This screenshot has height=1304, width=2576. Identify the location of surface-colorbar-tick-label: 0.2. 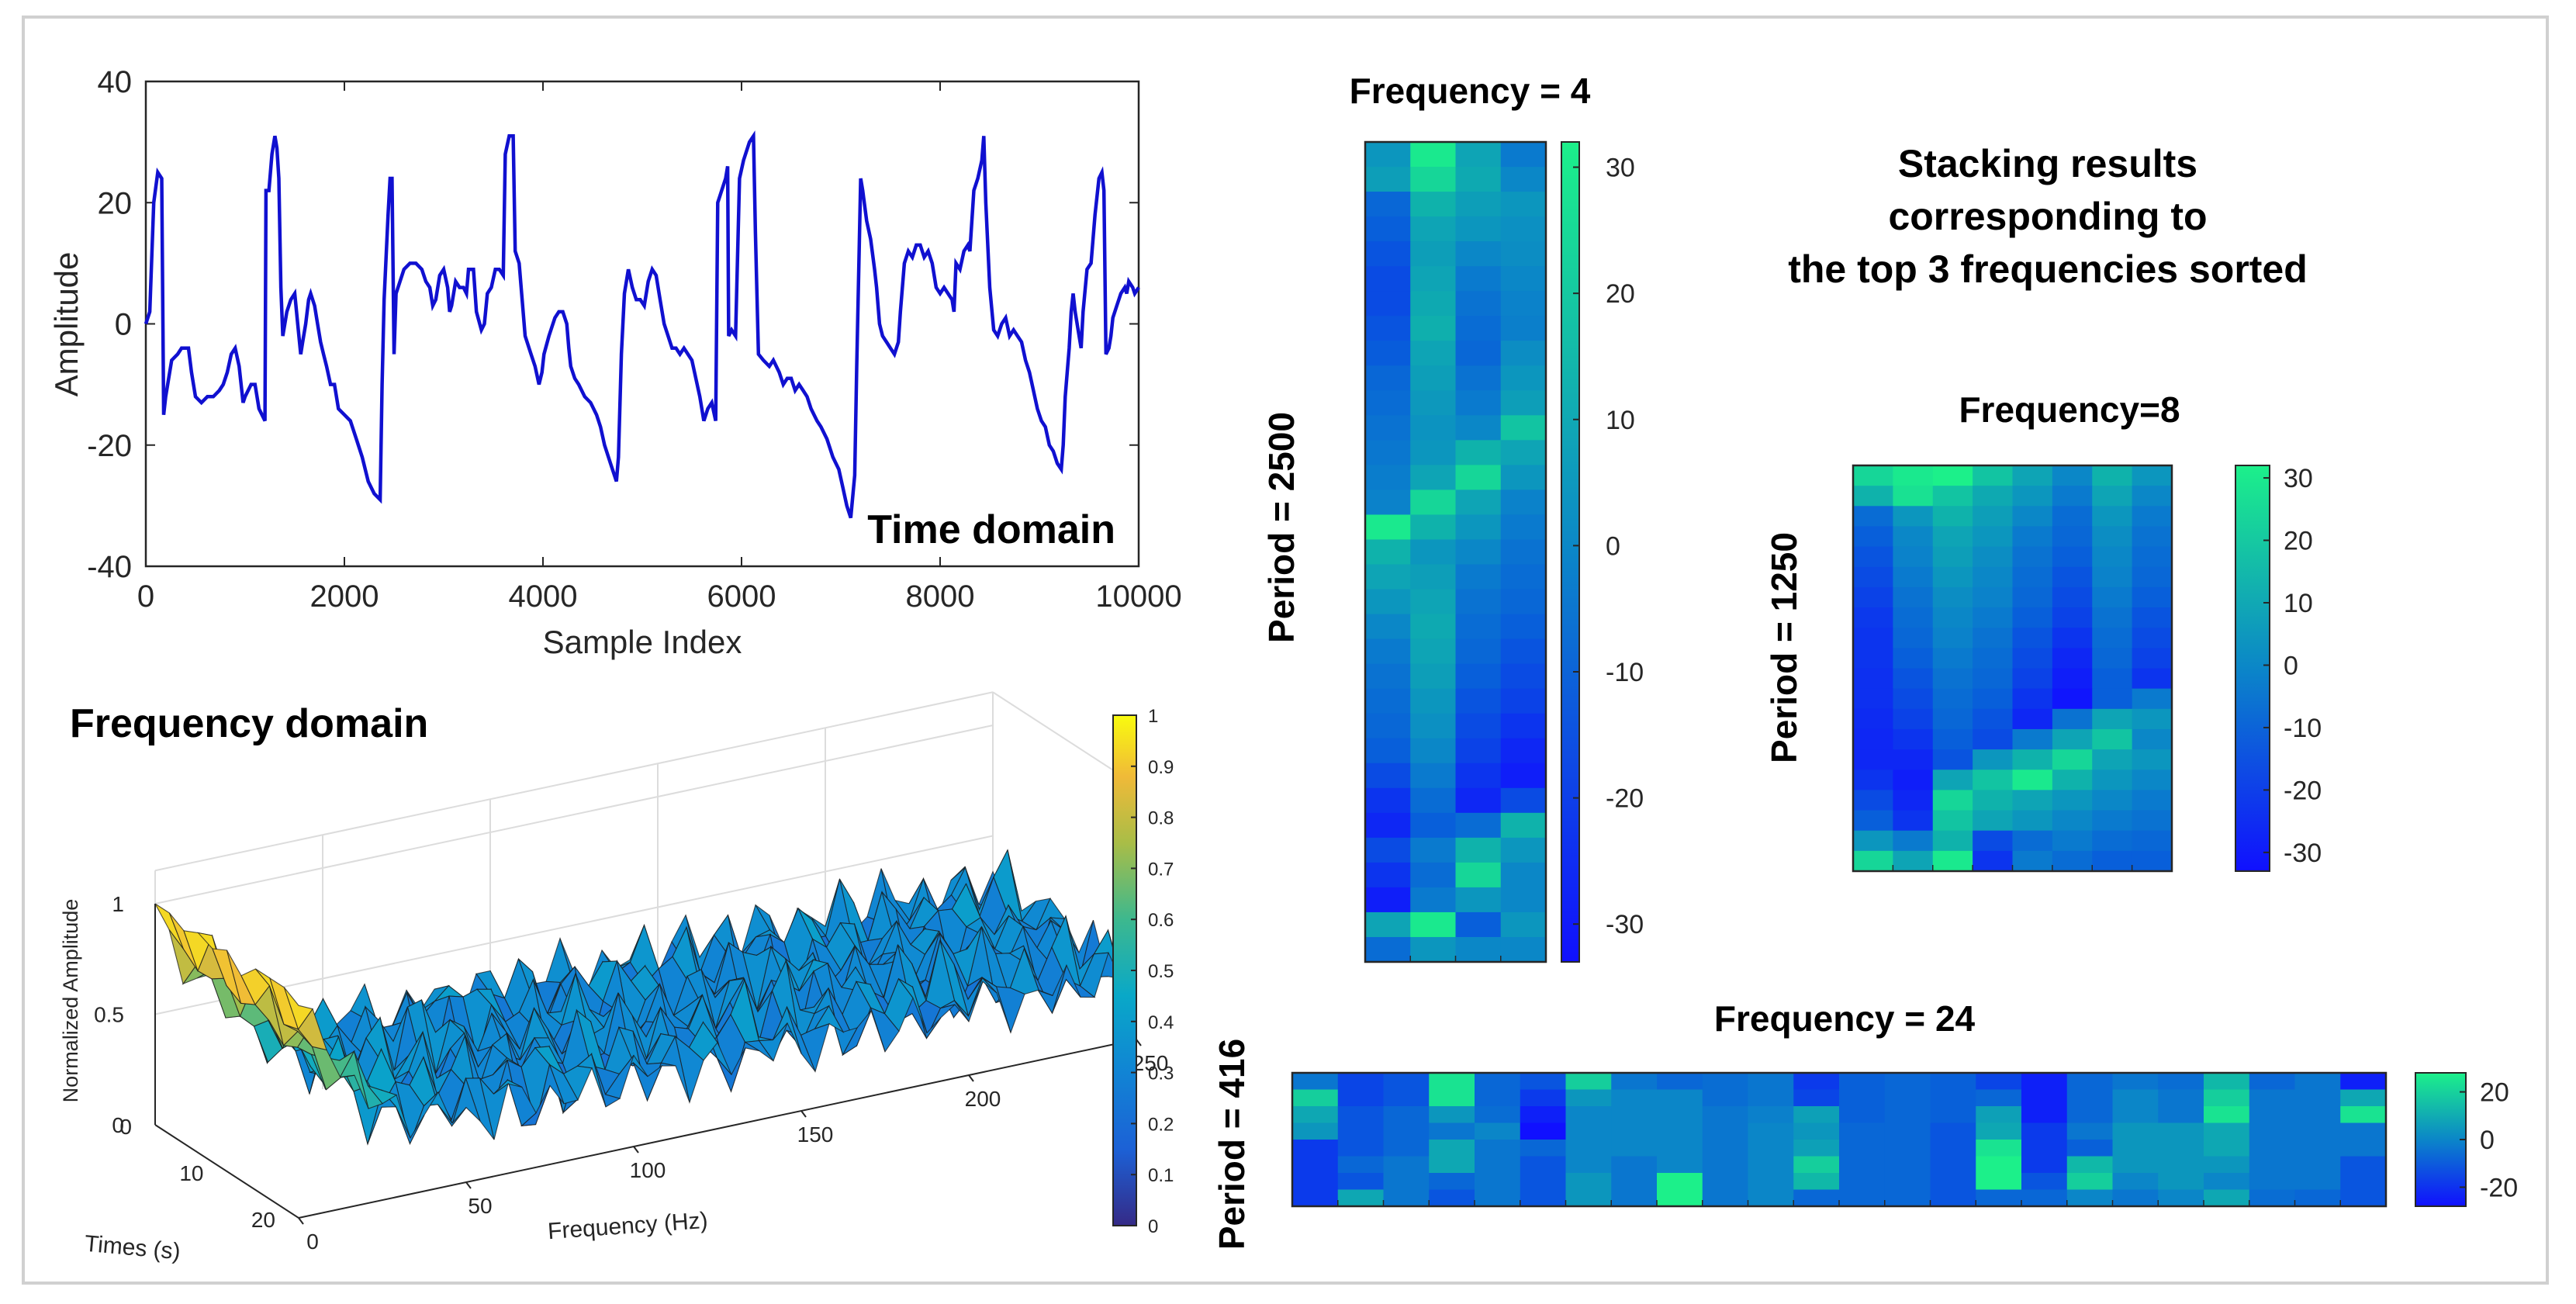
(1161, 1124).